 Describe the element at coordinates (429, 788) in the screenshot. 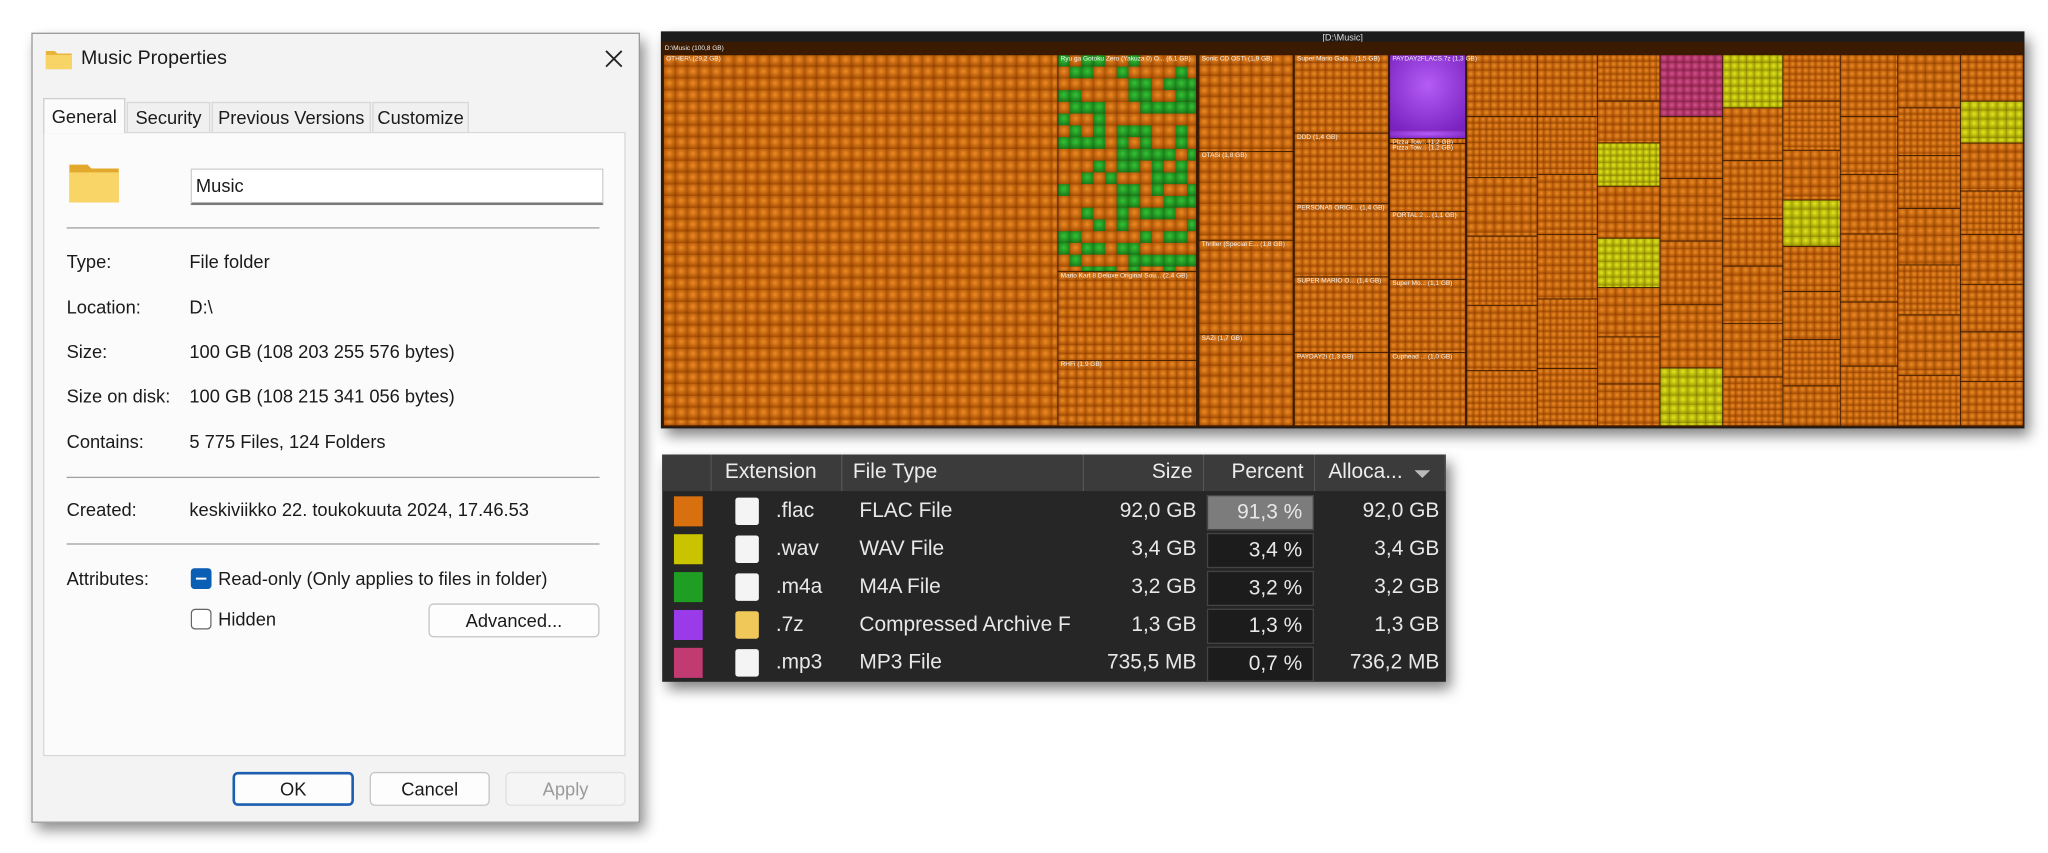

I see `cancel-button: Cancel` at that location.